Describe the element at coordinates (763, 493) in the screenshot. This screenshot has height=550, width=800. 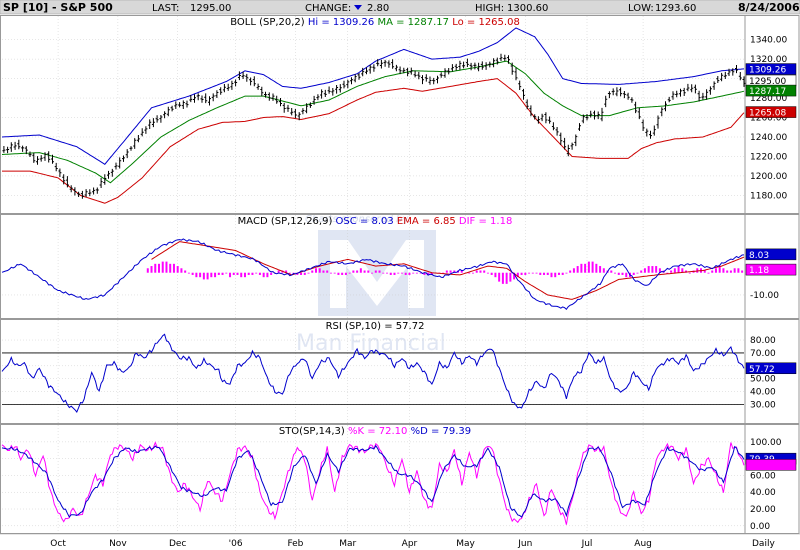
I see `y-tick-label: 40.00` at that location.